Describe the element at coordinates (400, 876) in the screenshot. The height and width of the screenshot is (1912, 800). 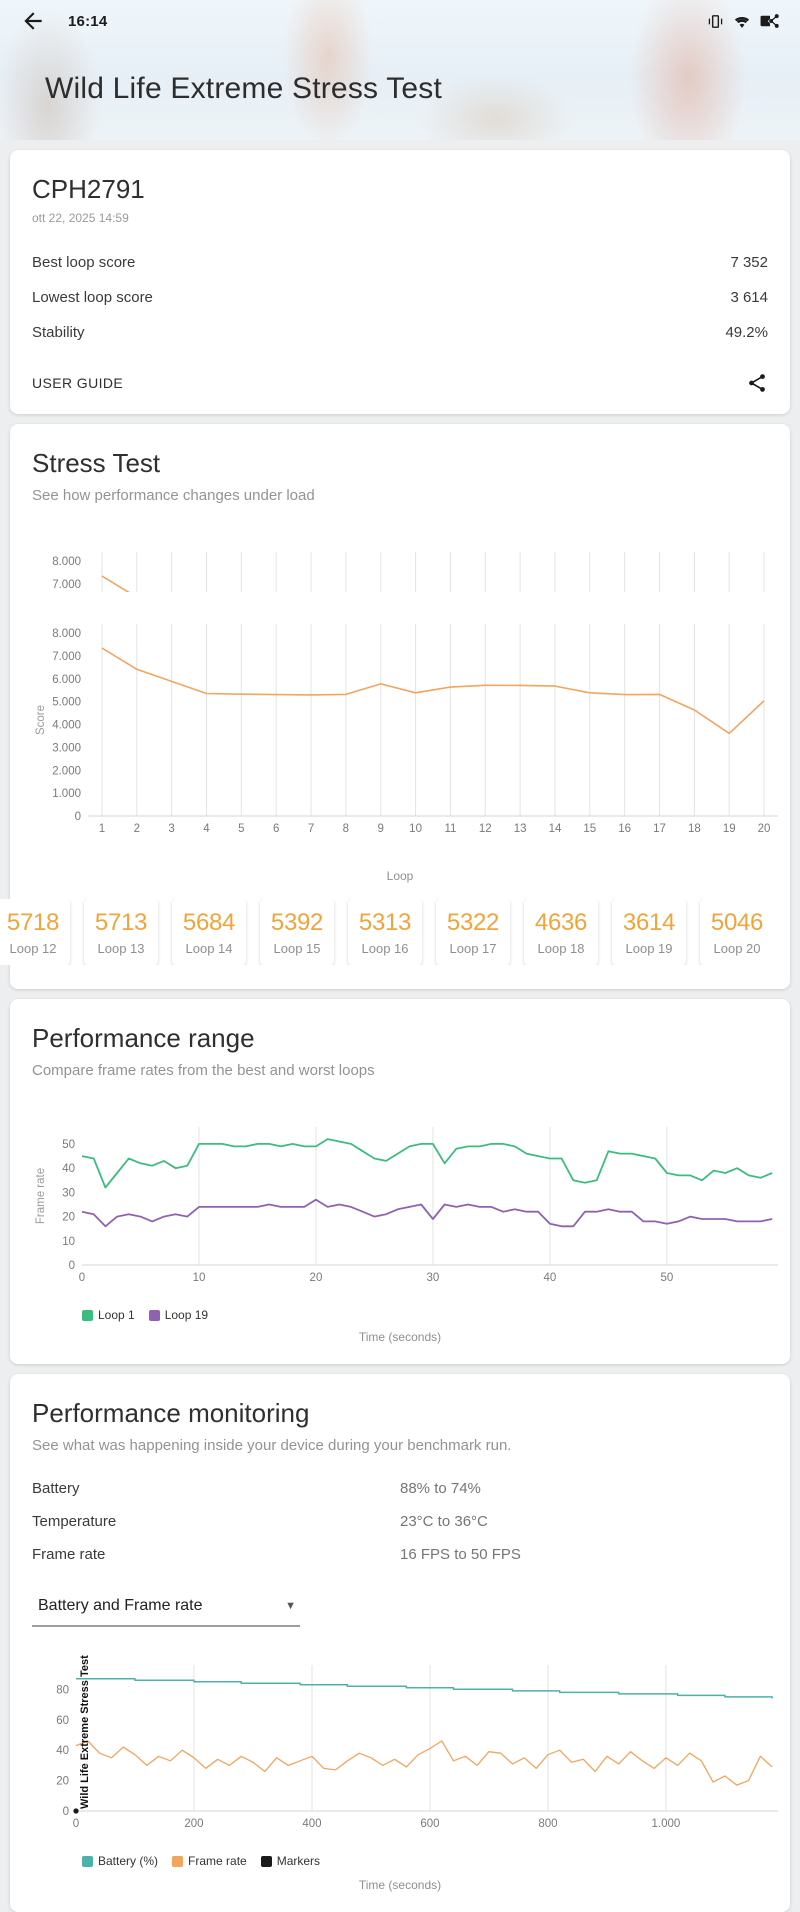
I see `stress-chart-xlabel: Loop` at that location.